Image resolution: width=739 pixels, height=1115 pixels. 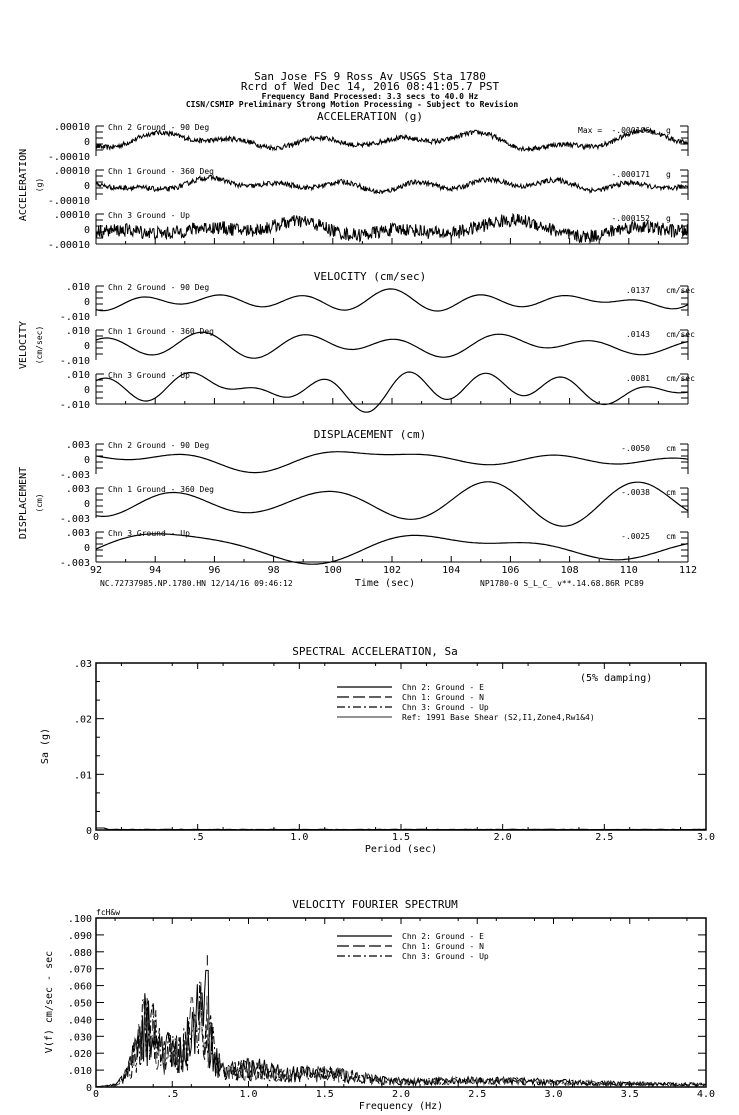 I want to click on channel-label: Chn 3 Ground - Up, so click(x=149, y=215).